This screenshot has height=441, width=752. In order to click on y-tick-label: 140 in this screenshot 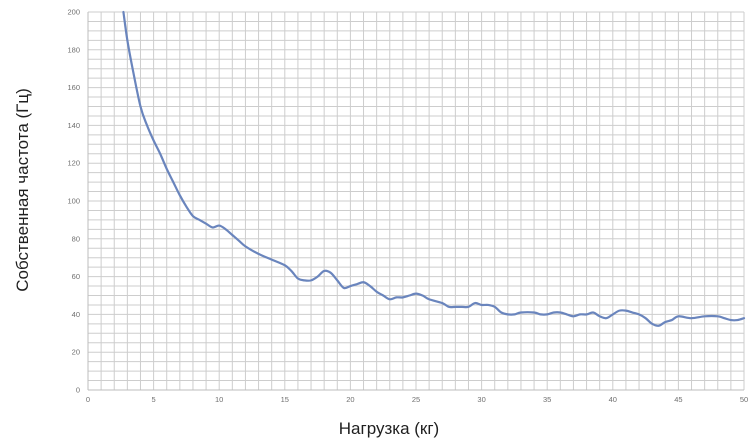, I will do `click(73, 125)`.